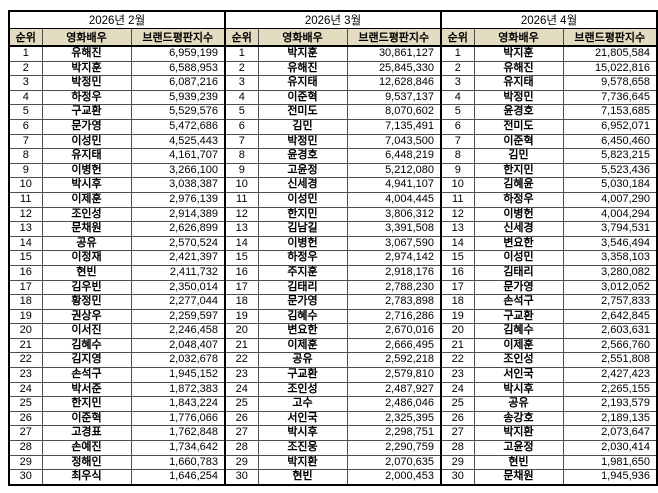 This screenshot has width=658, height=493. Describe the element at coordinates (241, 141) in the screenshot. I see `rank-cell: 7` at that location.